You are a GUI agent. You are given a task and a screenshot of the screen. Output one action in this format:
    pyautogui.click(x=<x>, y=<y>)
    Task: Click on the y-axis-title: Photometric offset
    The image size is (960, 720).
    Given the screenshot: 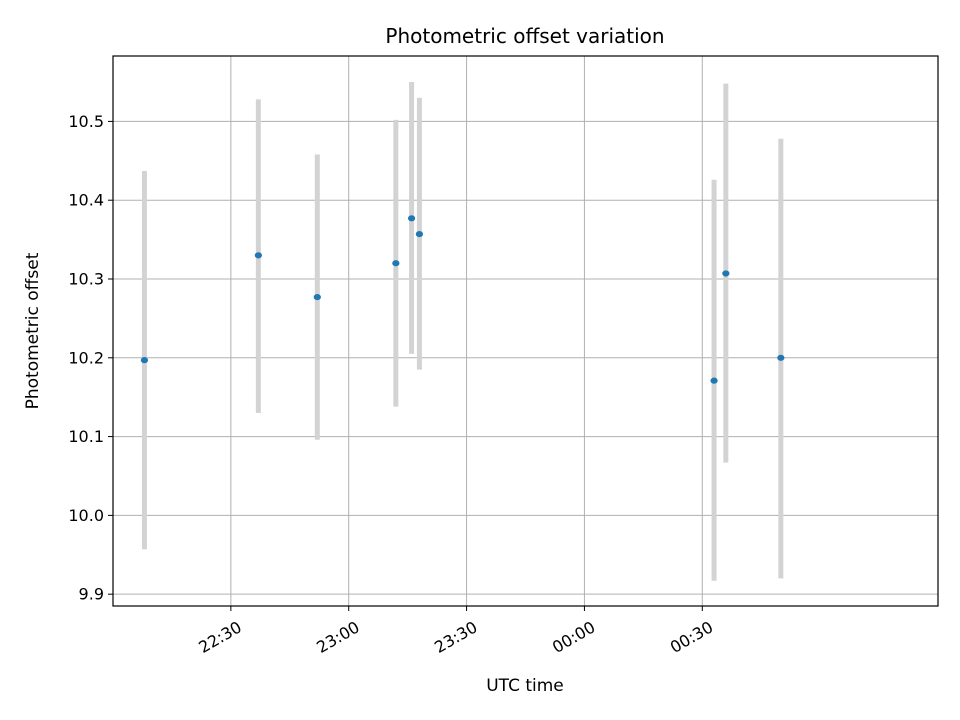 What is the action you would take?
    pyautogui.click(x=33, y=330)
    